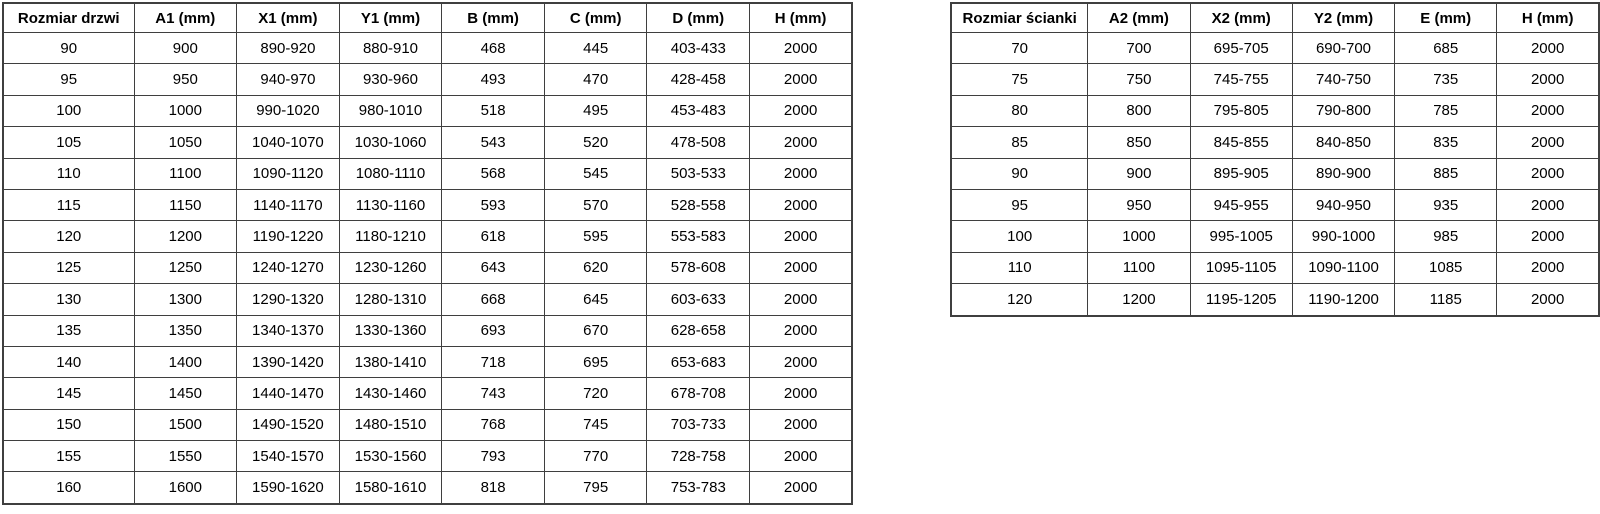 This screenshot has width=1600, height=514. I want to click on table-cell: 1250, so click(185, 268).